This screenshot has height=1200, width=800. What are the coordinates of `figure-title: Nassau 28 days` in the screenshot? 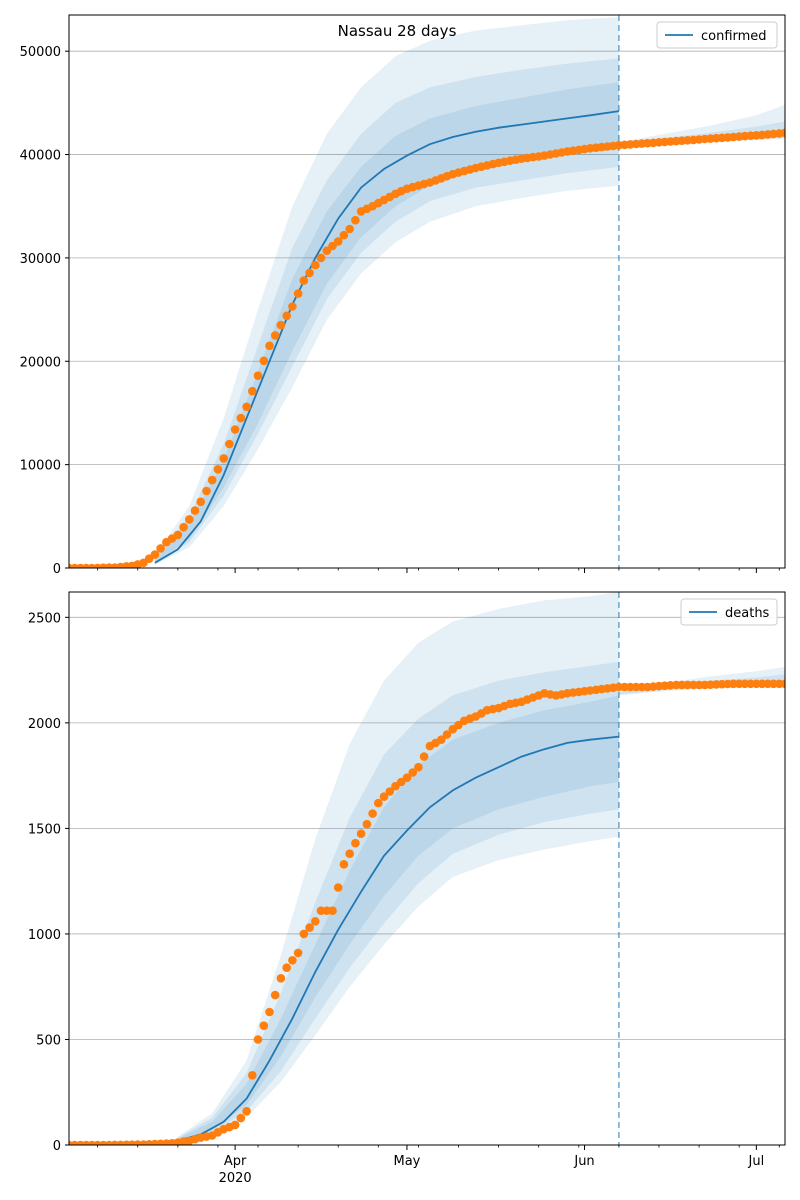 It's located at (397, 31).